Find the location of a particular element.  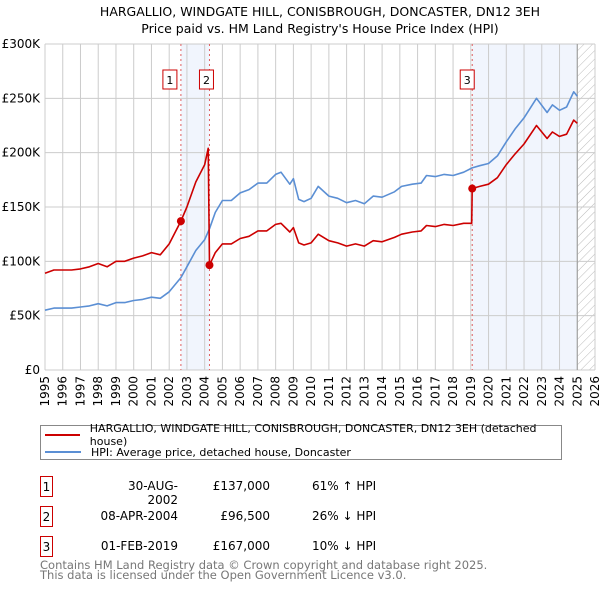

x-tick-label: 2005 is located at coordinates (222, 391).